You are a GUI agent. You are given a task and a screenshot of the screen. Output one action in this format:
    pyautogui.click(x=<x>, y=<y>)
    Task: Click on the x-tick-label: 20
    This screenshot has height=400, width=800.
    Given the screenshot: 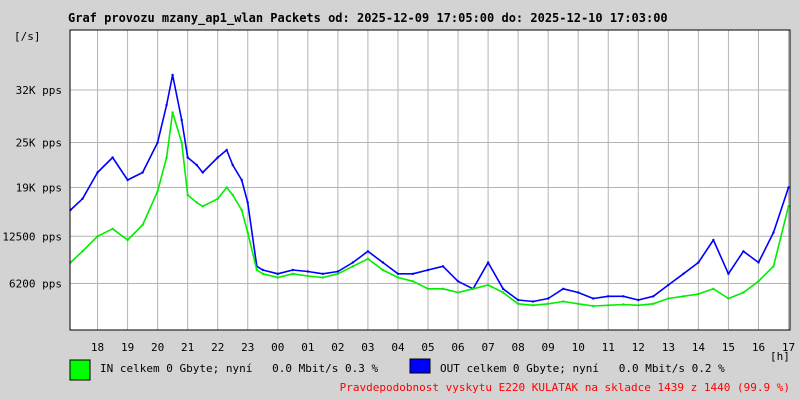 What is the action you would take?
    pyautogui.click(x=157, y=347)
    